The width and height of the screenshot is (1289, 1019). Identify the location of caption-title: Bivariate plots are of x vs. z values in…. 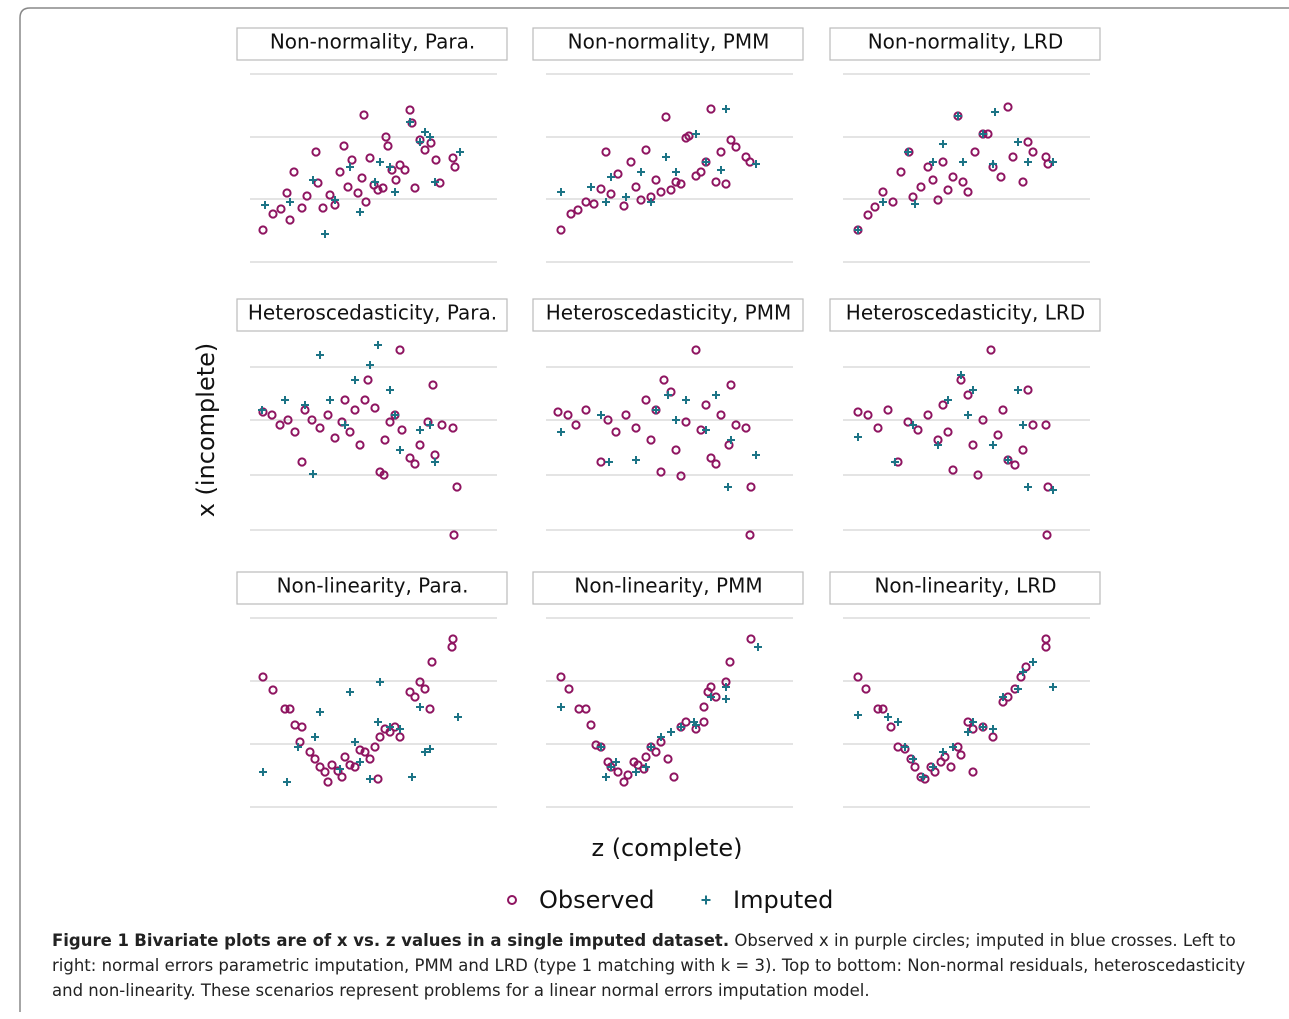
(432, 940).